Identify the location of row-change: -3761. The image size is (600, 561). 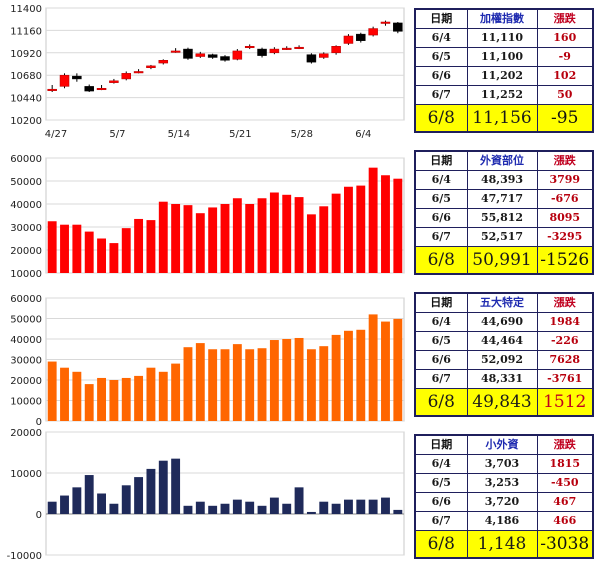
(565, 379).